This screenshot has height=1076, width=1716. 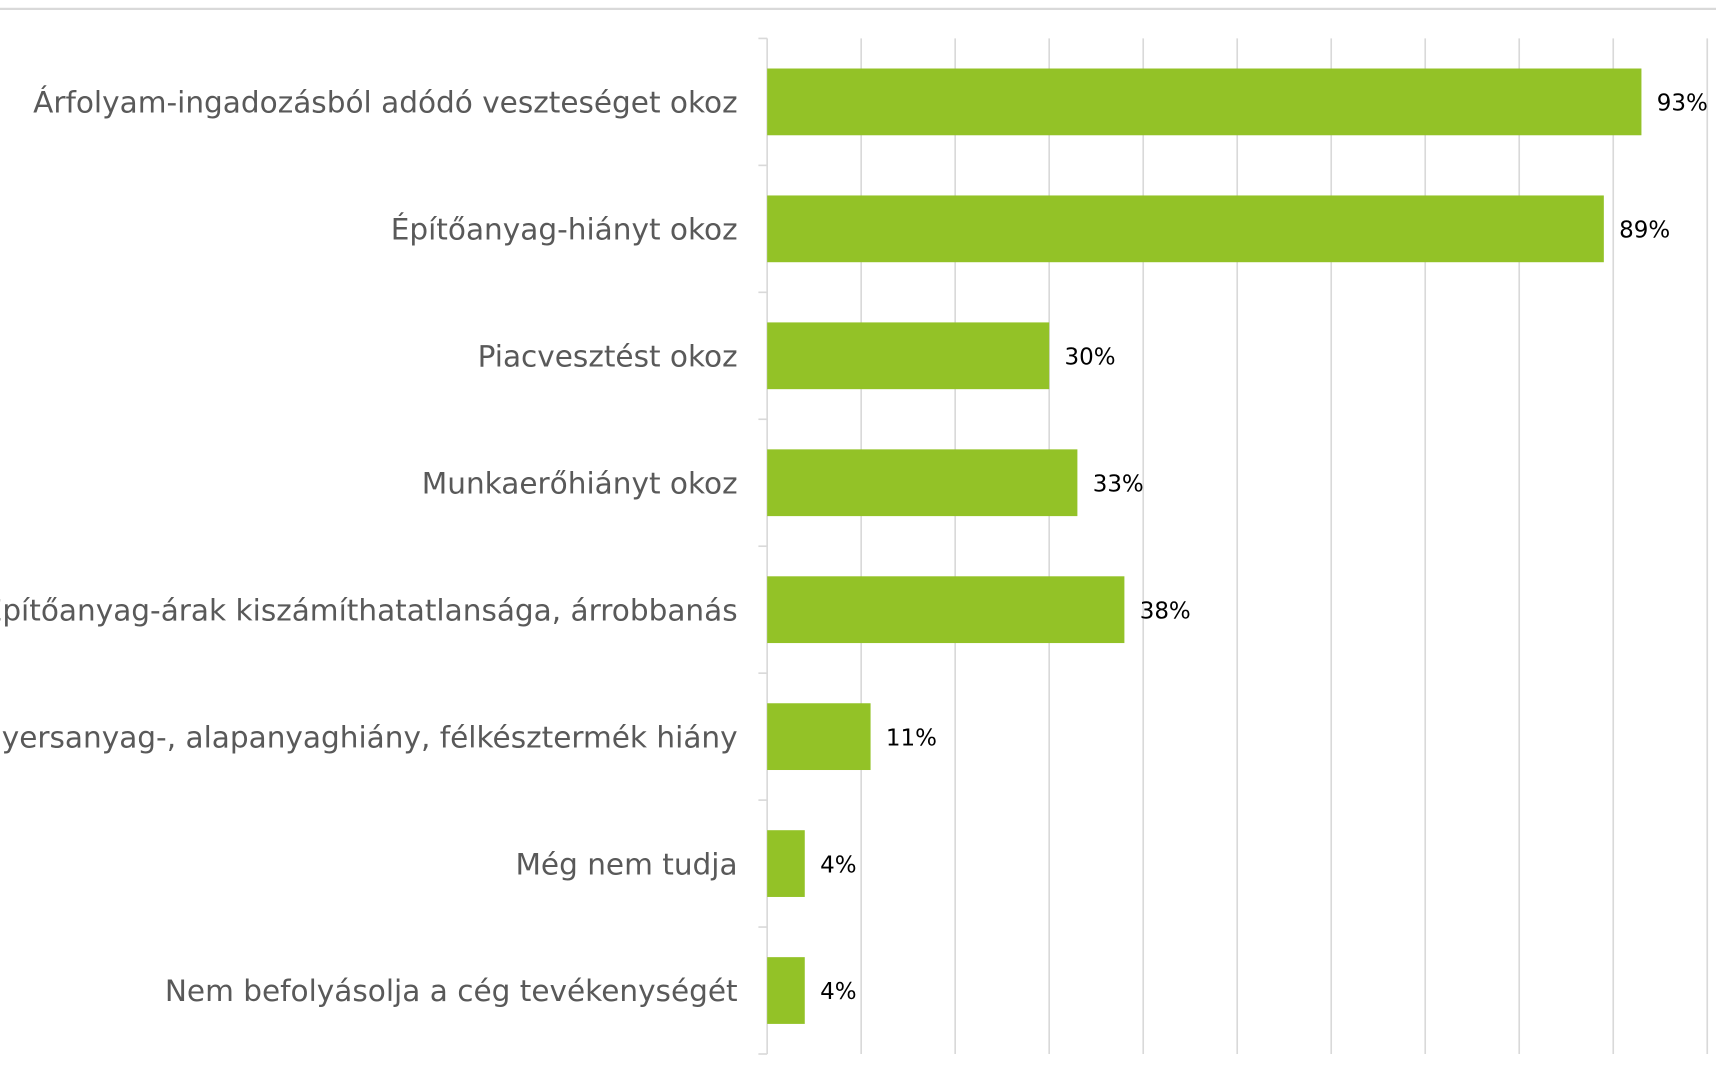 What do you see at coordinates (580, 483) in the screenshot?
I see `y-tick-label: Munkaerőhiányt okoz` at bounding box center [580, 483].